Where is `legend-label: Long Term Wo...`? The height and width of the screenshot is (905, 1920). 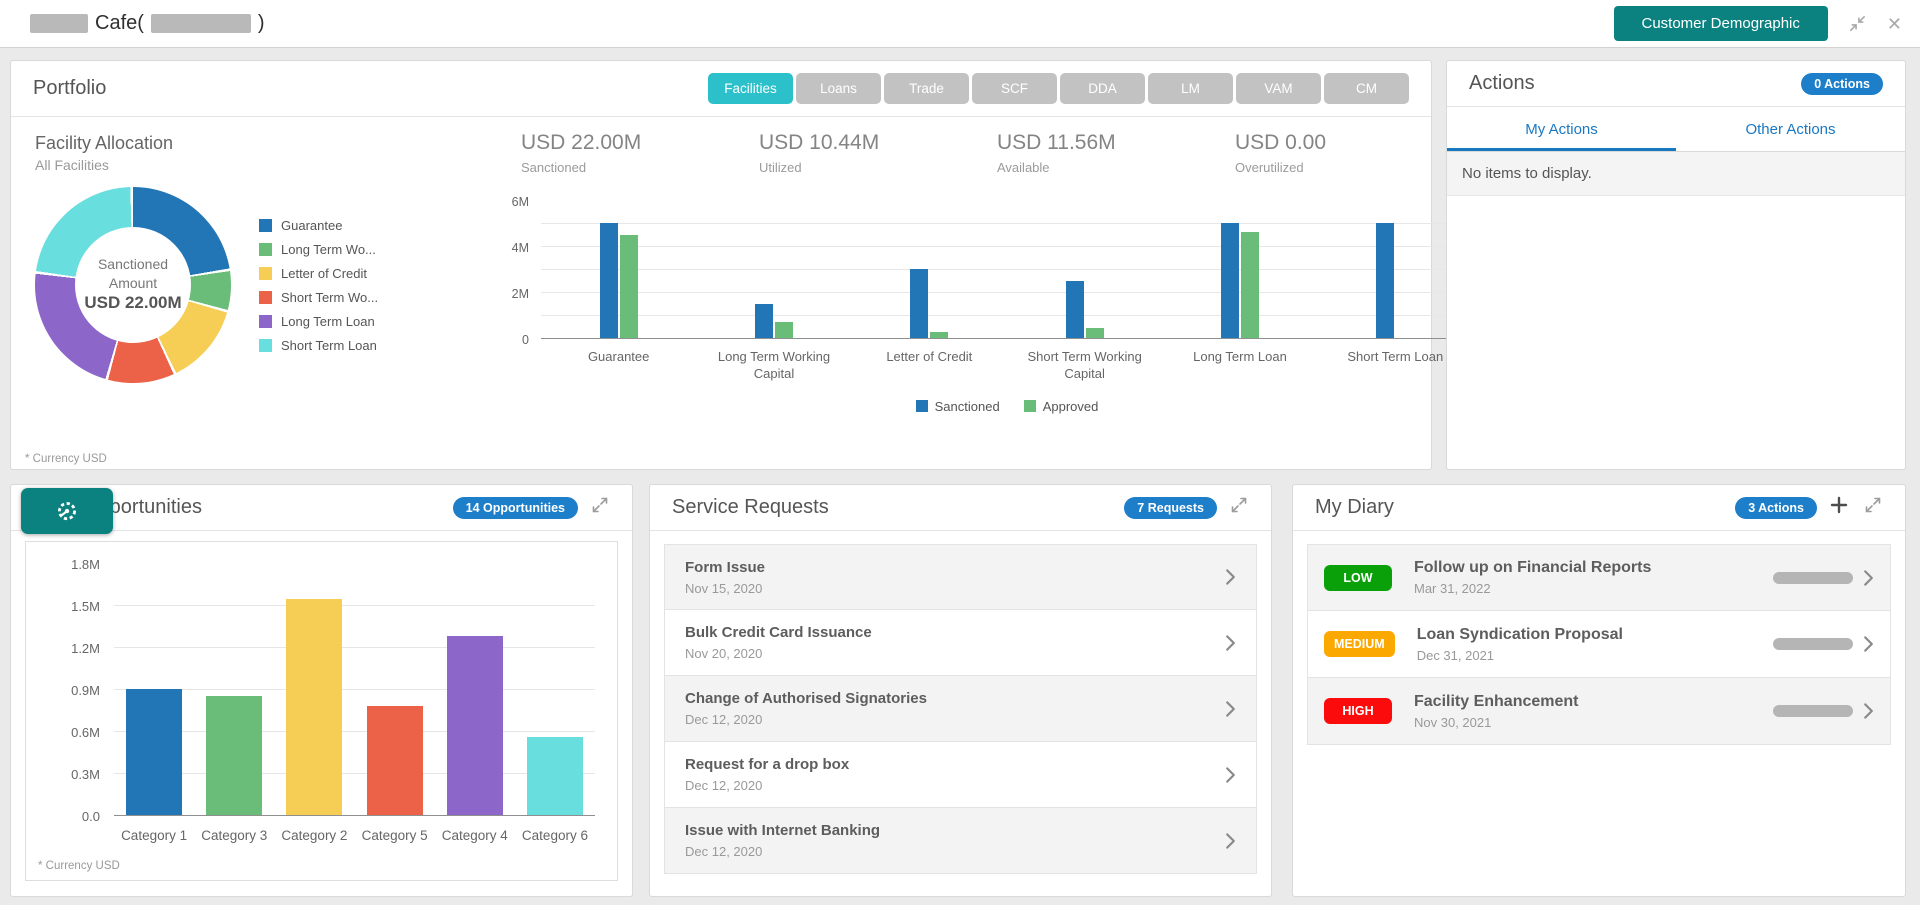 legend-label: Long Term Wo... is located at coordinates (328, 249).